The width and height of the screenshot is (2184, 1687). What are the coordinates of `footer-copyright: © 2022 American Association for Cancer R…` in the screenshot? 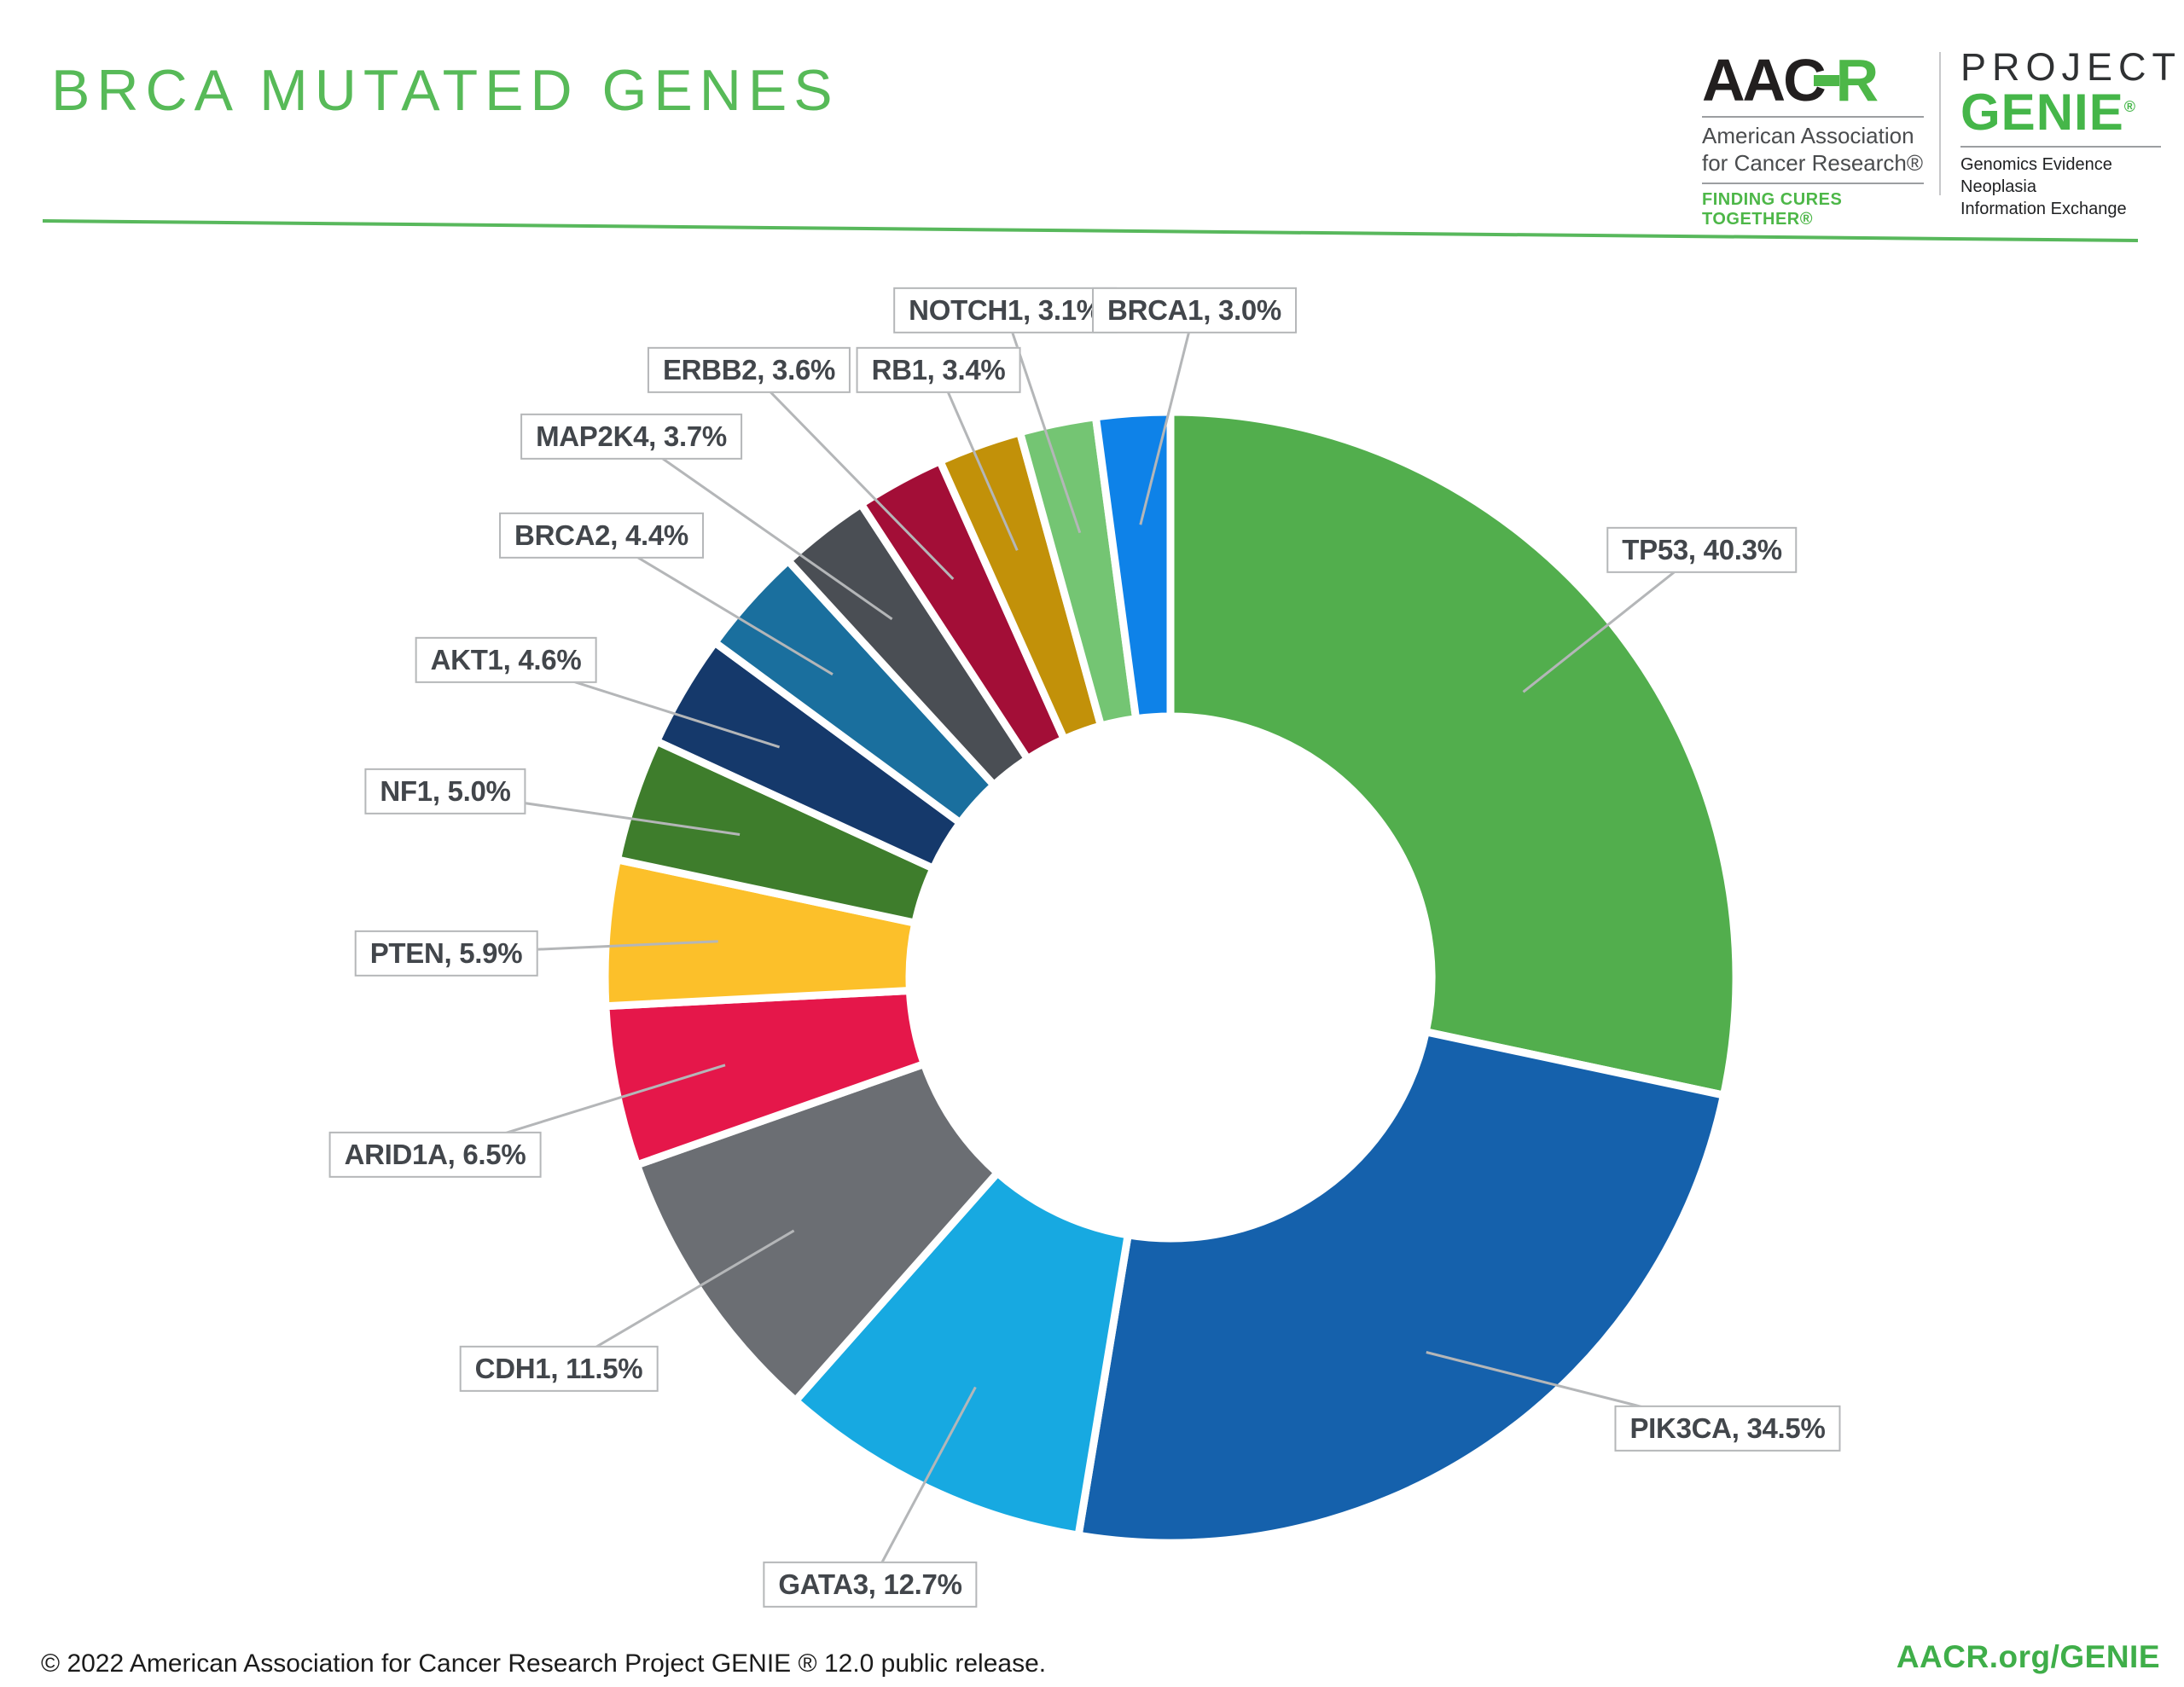 It's located at (544, 1664).